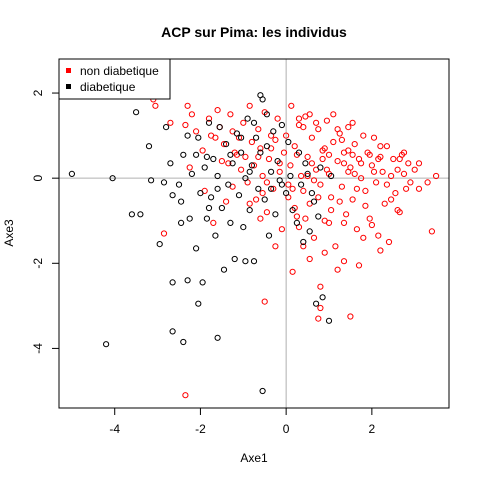 Image resolution: width=480 pixels, height=480 pixels. I want to click on y-tick-label: -2, so click(38, 263).